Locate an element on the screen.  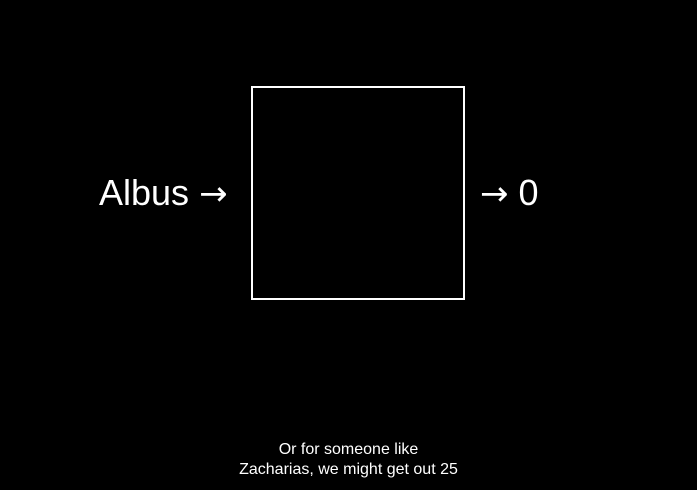
output-label: → 0 is located at coordinates (509, 193).